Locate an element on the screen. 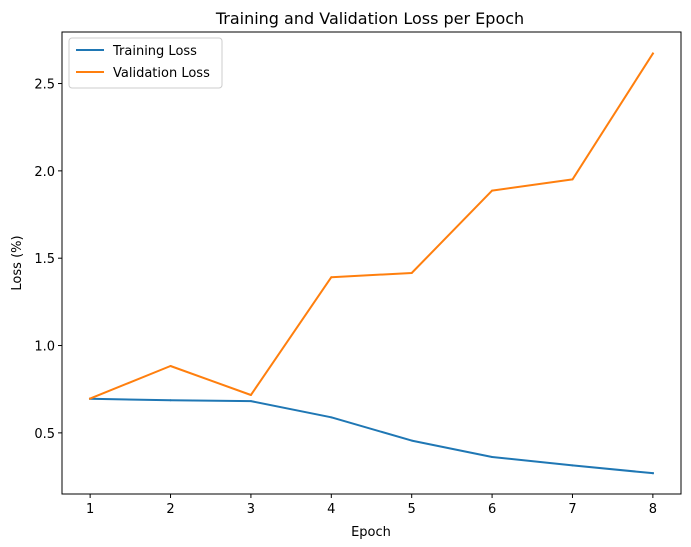  x-tick-label: 3 is located at coordinates (251, 509).